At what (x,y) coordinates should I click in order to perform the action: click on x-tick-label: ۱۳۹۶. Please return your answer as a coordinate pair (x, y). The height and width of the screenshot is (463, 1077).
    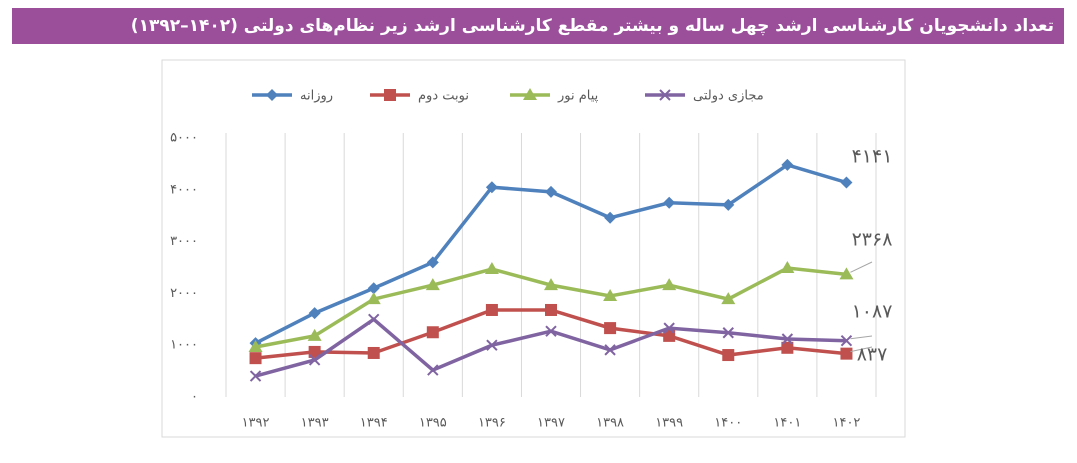
    Looking at the image, I should click on (492, 423).